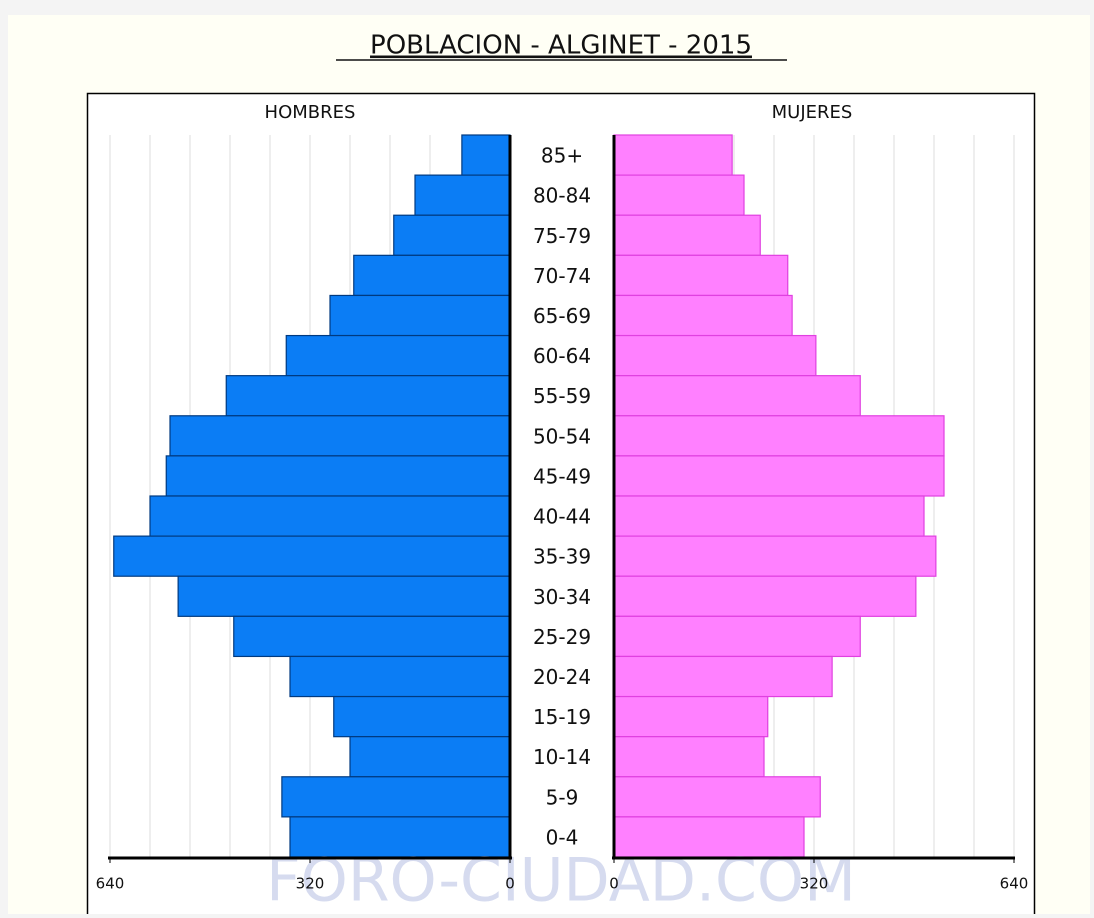  Describe the element at coordinates (562, 236) in the screenshot. I see `category-label: 75-79` at that location.